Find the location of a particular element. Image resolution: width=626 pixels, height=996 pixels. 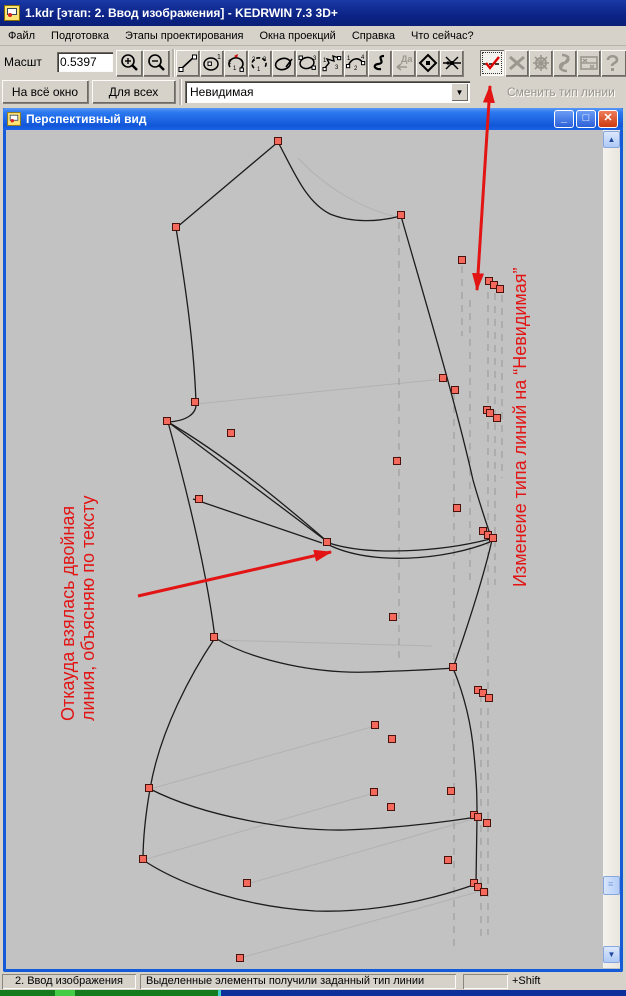

spider-point-button is located at coordinates (451, 63).